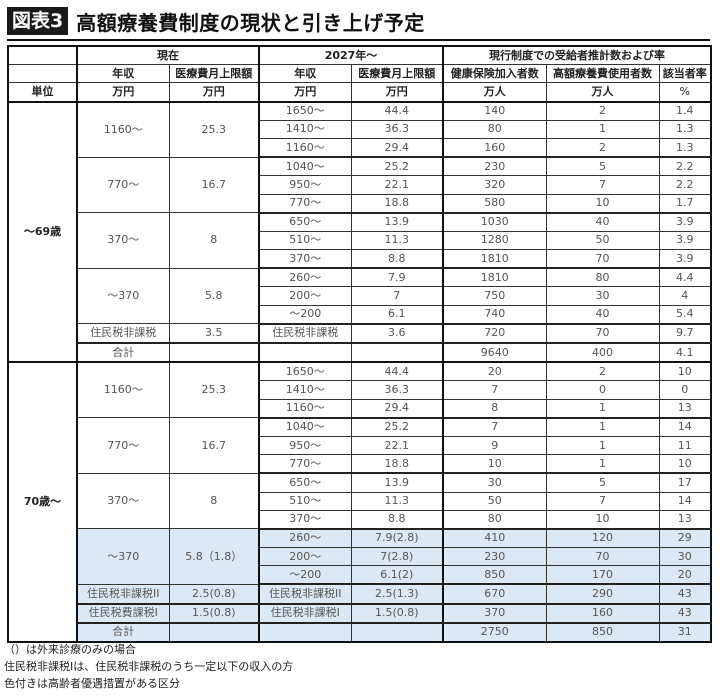  What do you see at coordinates (602, 613) in the screenshot?
I see `users-cell: 160` at bounding box center [602, 613].